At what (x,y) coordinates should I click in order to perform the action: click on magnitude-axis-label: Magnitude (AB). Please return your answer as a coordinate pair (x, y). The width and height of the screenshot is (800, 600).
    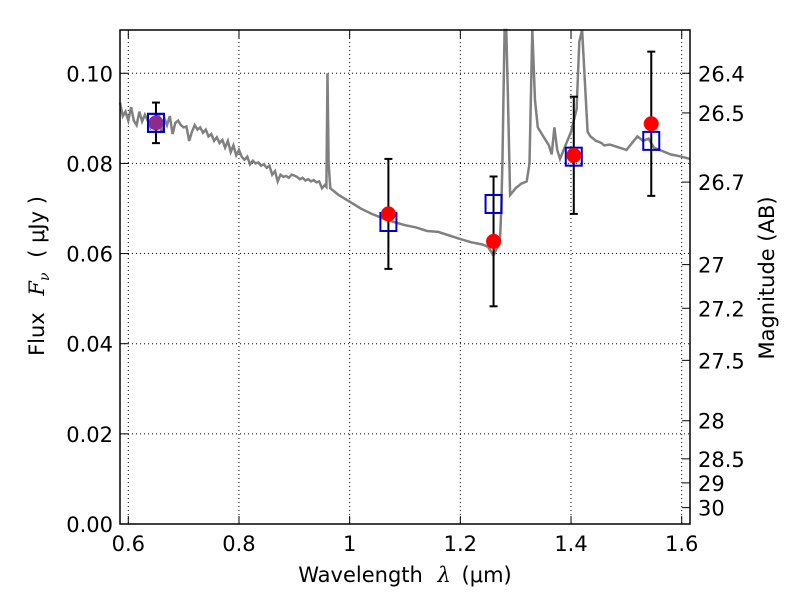
    Looking at the image, I should click on (767, 277).